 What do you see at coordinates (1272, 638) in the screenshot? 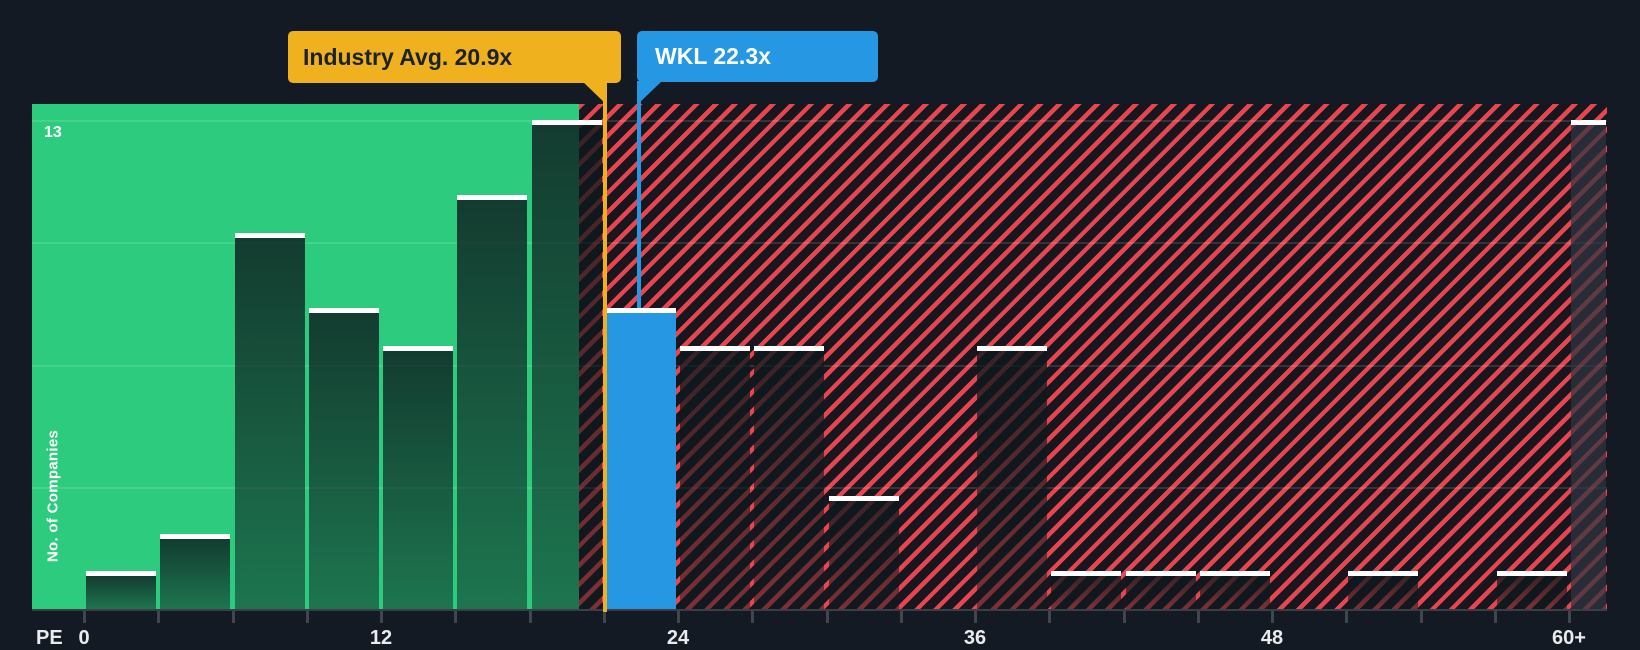
I see `x-axis-label-48: 48` at bounding box center [1272, 638].